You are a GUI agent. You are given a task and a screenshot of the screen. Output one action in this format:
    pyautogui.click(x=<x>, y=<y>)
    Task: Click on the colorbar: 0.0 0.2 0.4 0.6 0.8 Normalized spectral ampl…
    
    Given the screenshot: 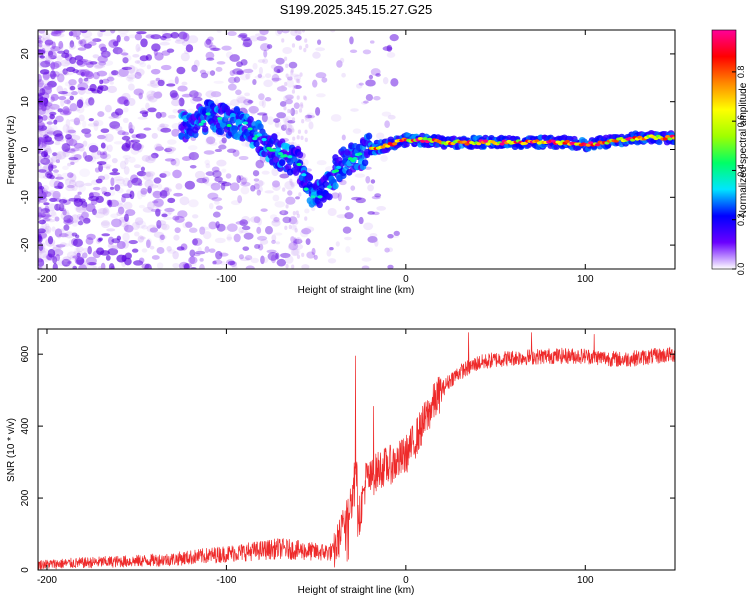 What is the action you would take?
    pyautogui.click(x=730, y=152)
    